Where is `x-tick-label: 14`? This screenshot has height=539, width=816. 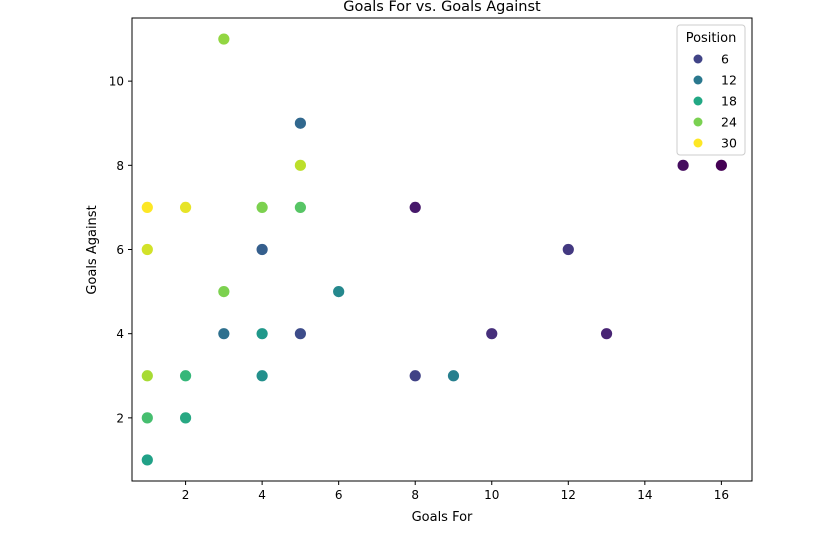 x-tick-label: 14 is located at coordinates (644, 495).